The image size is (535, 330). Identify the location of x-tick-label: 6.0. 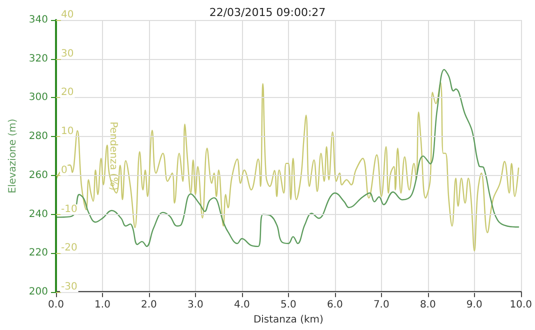
(334, 305).